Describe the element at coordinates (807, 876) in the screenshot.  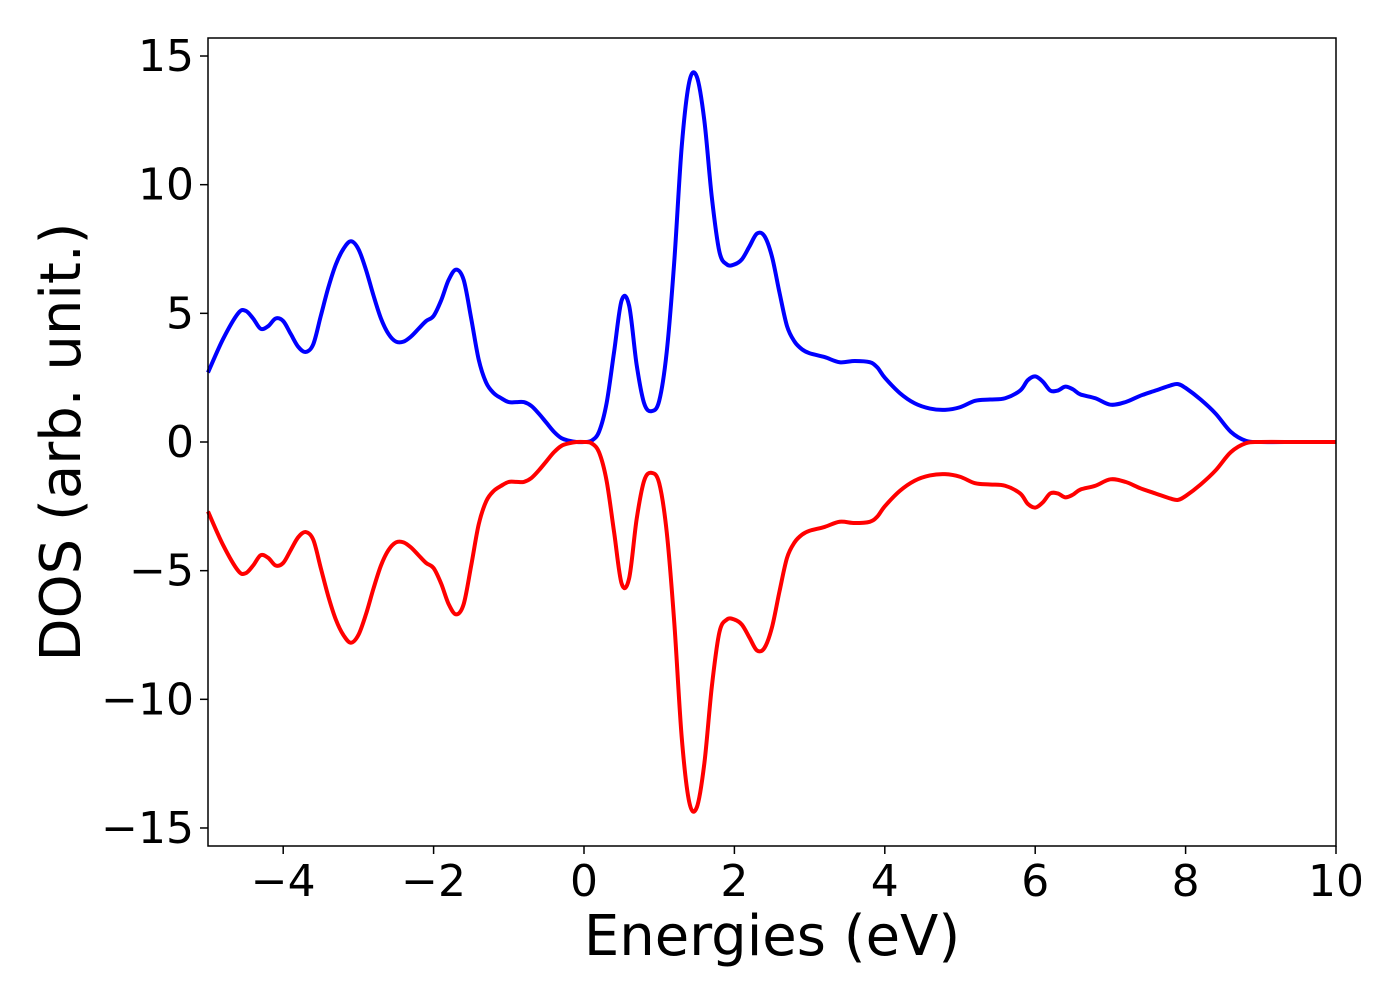
I see `x-axis: −4 −2 0 2 4 6 8 10` at that location.